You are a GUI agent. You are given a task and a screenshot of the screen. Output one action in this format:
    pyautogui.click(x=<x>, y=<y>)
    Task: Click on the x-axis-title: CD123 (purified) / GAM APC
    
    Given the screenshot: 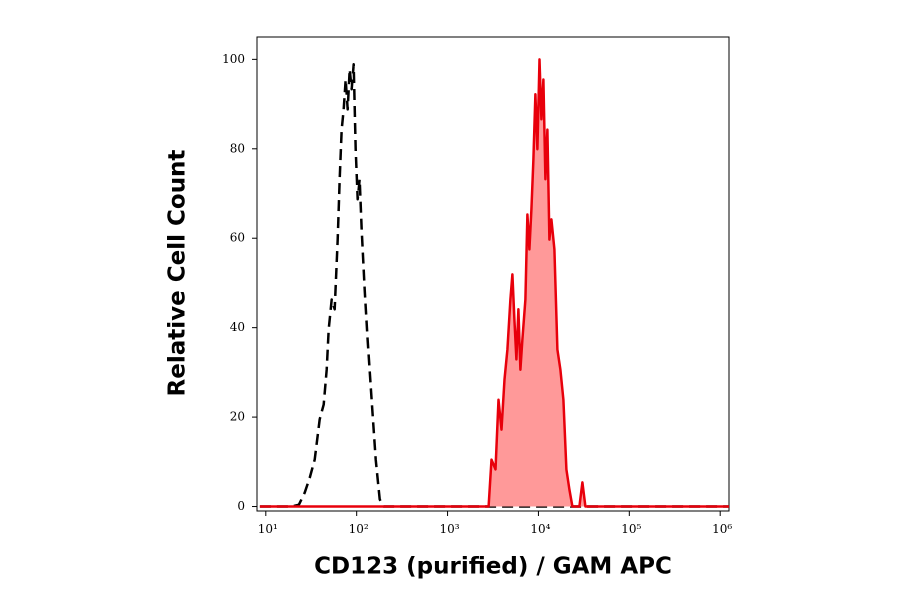 What is the action you would take?
    pyautogui.click(x=493, y=567)
    